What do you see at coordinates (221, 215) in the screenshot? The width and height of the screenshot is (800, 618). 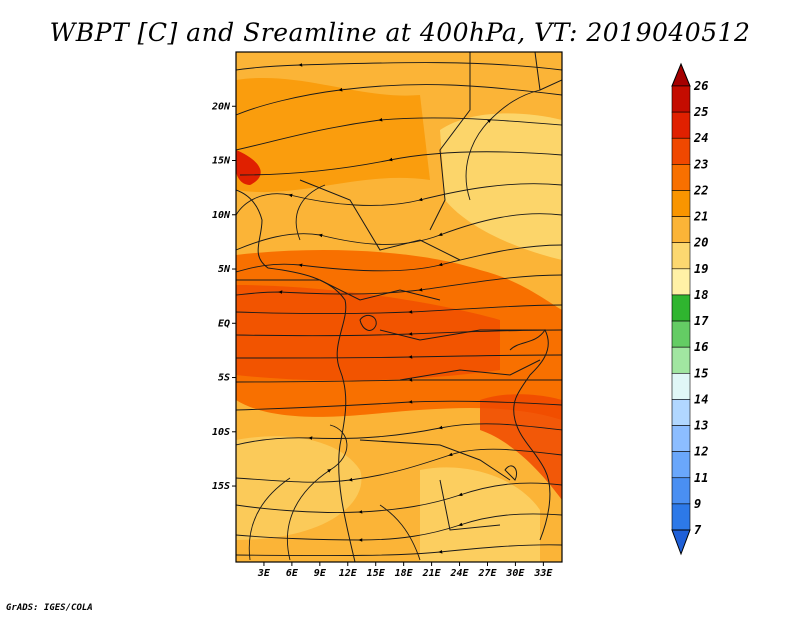 I see `y-tick-label: 10N` at bounding box center [221, 215].